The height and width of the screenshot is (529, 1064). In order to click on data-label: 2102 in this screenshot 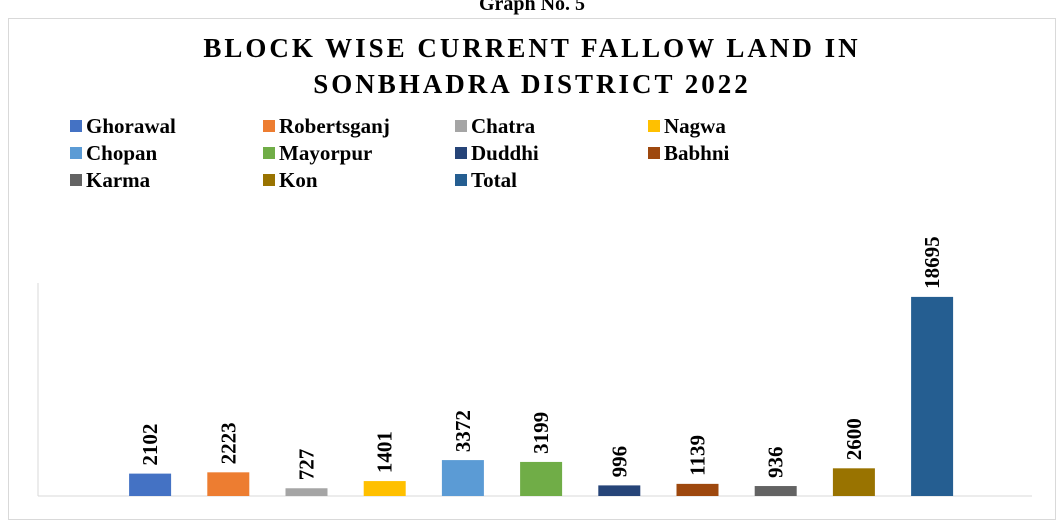, I will do `click(150, 445)`.